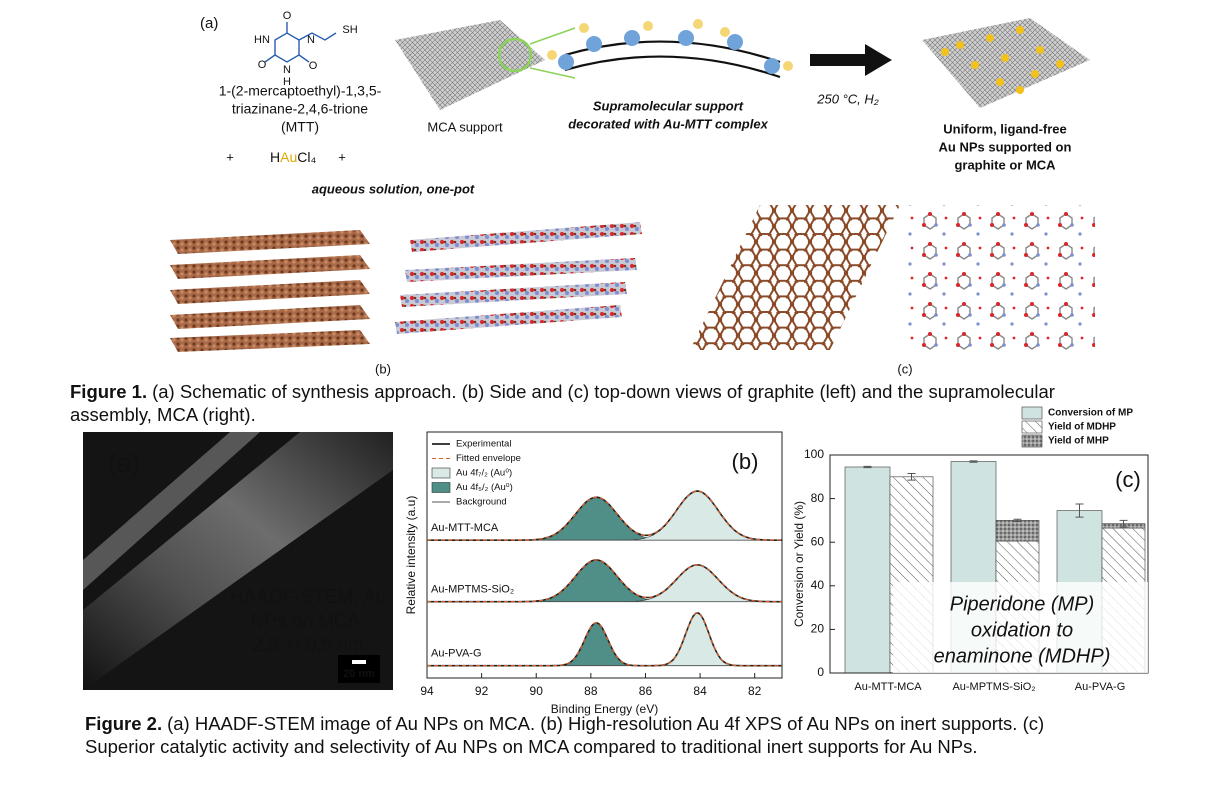 This screenshot has width=1206, height=790. Describe the element at coordinates (123, 723) in the screenshot. I see `caption-label: Figure 2.` at that location.